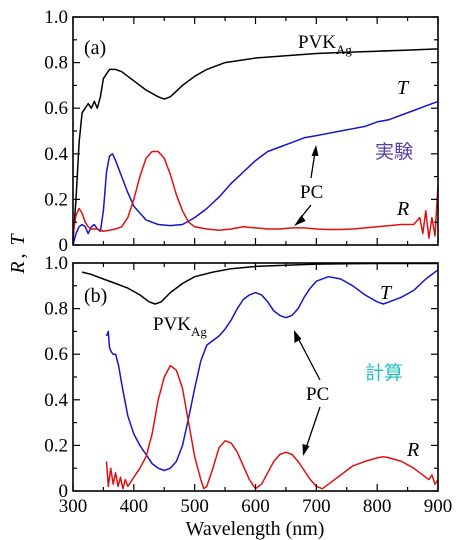  Describe the element at coordinates (56, 199) in the screenshot. I see `panel-a-y-tick-label: 0.2` at that location.